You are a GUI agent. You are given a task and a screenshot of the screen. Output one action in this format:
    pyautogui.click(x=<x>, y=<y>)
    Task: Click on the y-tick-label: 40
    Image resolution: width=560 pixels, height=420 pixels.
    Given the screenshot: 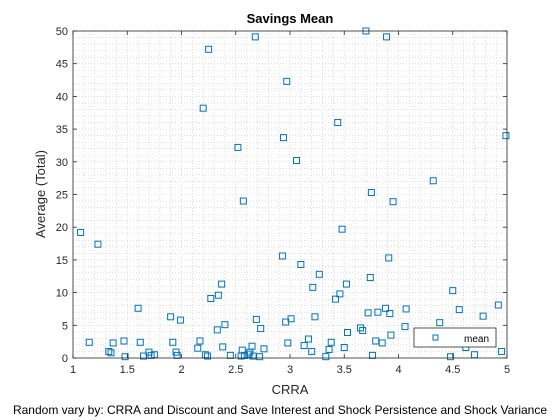 What is the action you would take?
    pyautogui.click(x=62, y=97)
    